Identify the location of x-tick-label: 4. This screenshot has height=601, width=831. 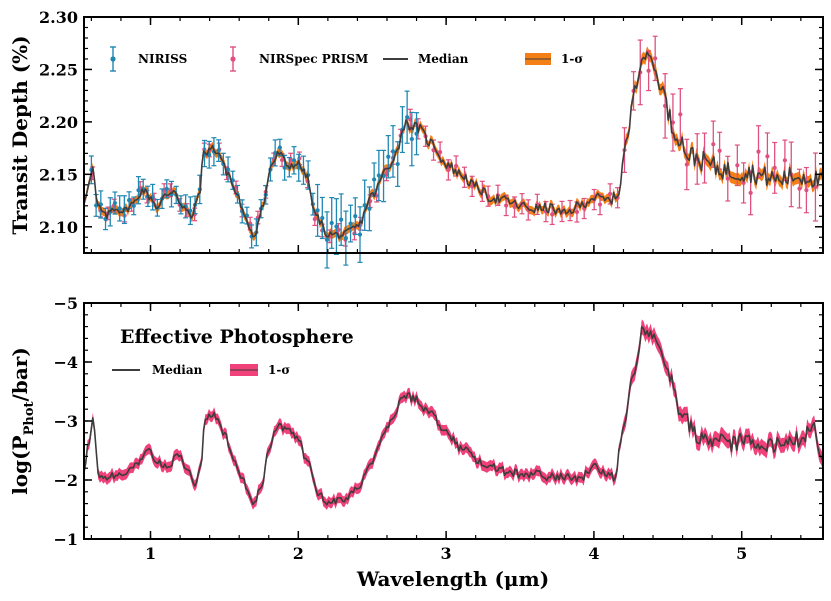
(593, 553).